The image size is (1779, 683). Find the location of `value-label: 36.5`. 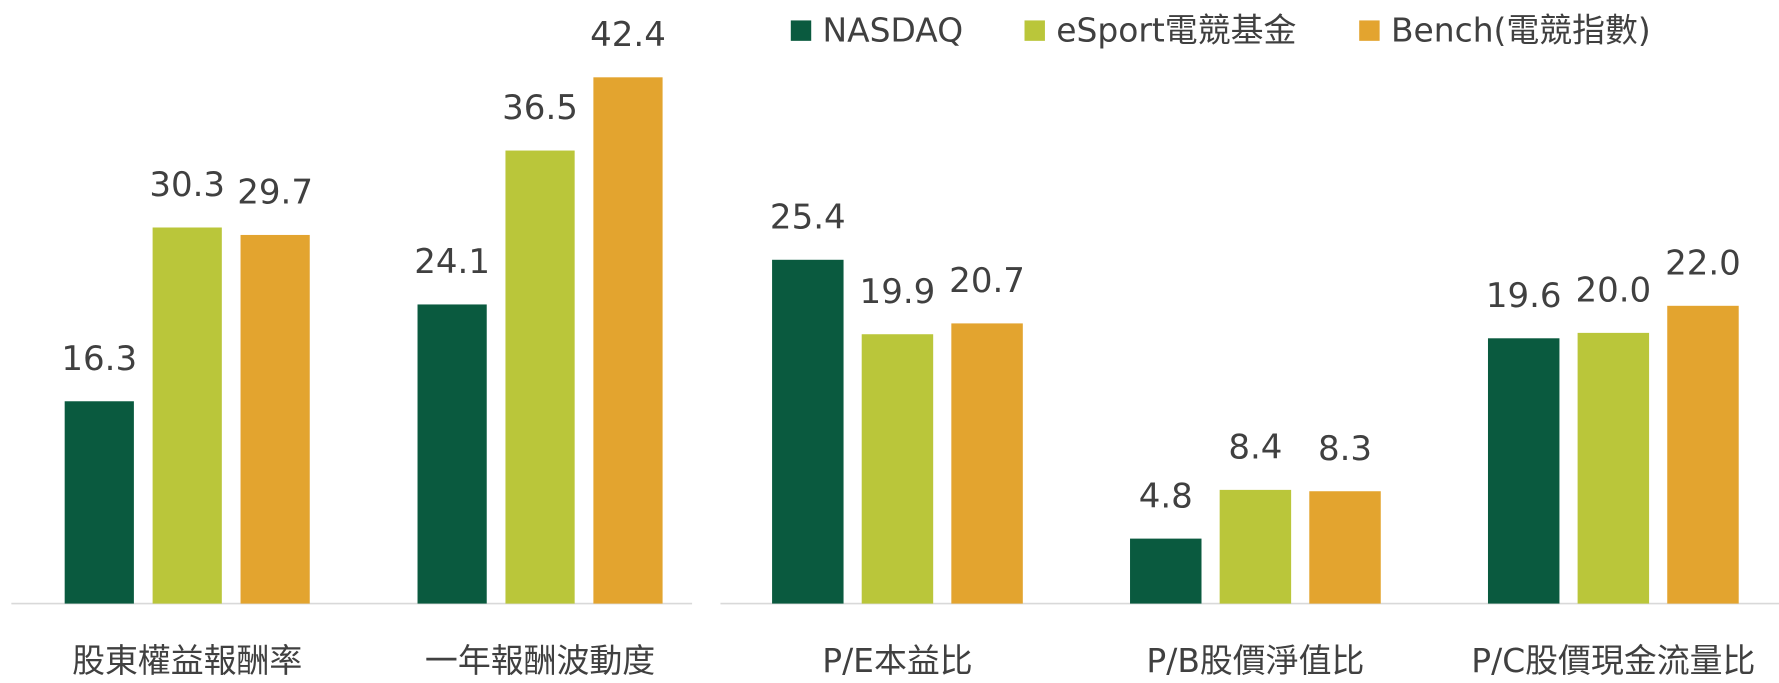

value-label: 36.5 is located at coordinates (540, 108).